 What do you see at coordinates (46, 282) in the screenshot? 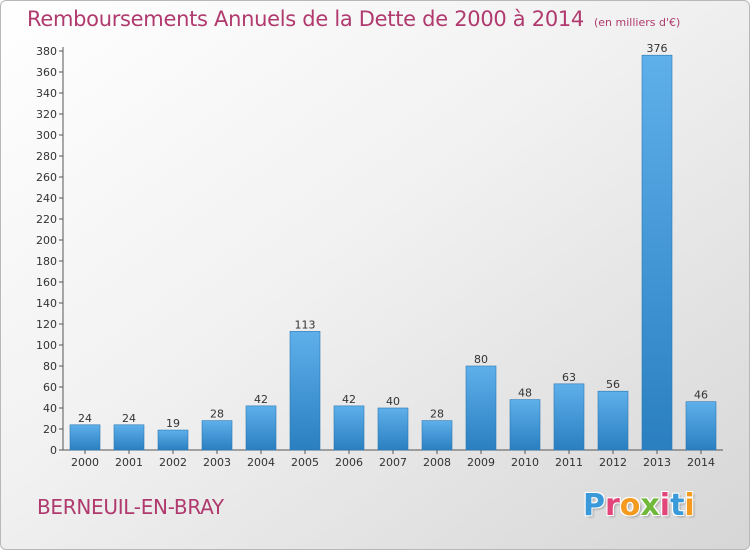
I see `y-tick-label: 160` at bounding box center [46, 282].